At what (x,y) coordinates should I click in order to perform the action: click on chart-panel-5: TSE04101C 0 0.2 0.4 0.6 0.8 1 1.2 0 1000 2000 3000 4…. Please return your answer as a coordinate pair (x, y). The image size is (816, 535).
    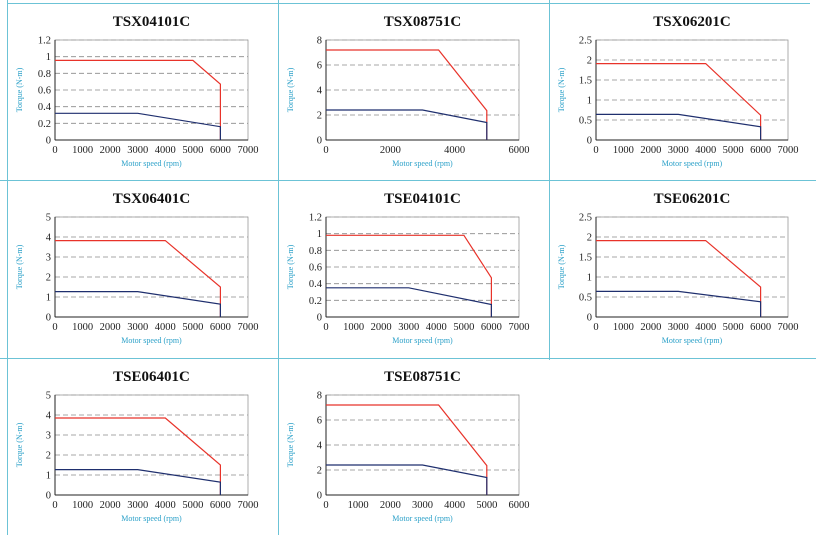
    Looking at the image, I should click on (414, 269).